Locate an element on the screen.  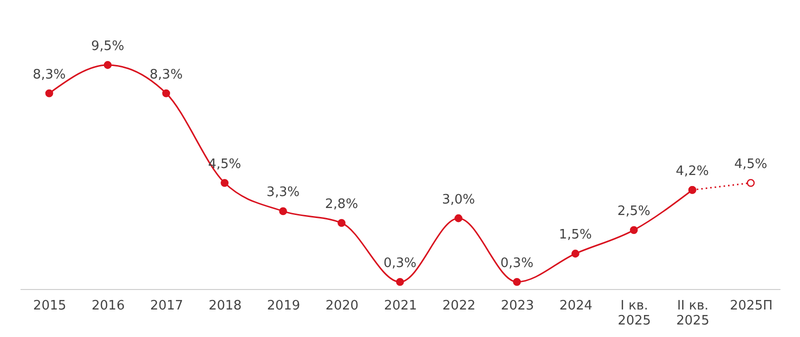
x-tick-label: II кв. 2025 is located at coordinates (693, 313).